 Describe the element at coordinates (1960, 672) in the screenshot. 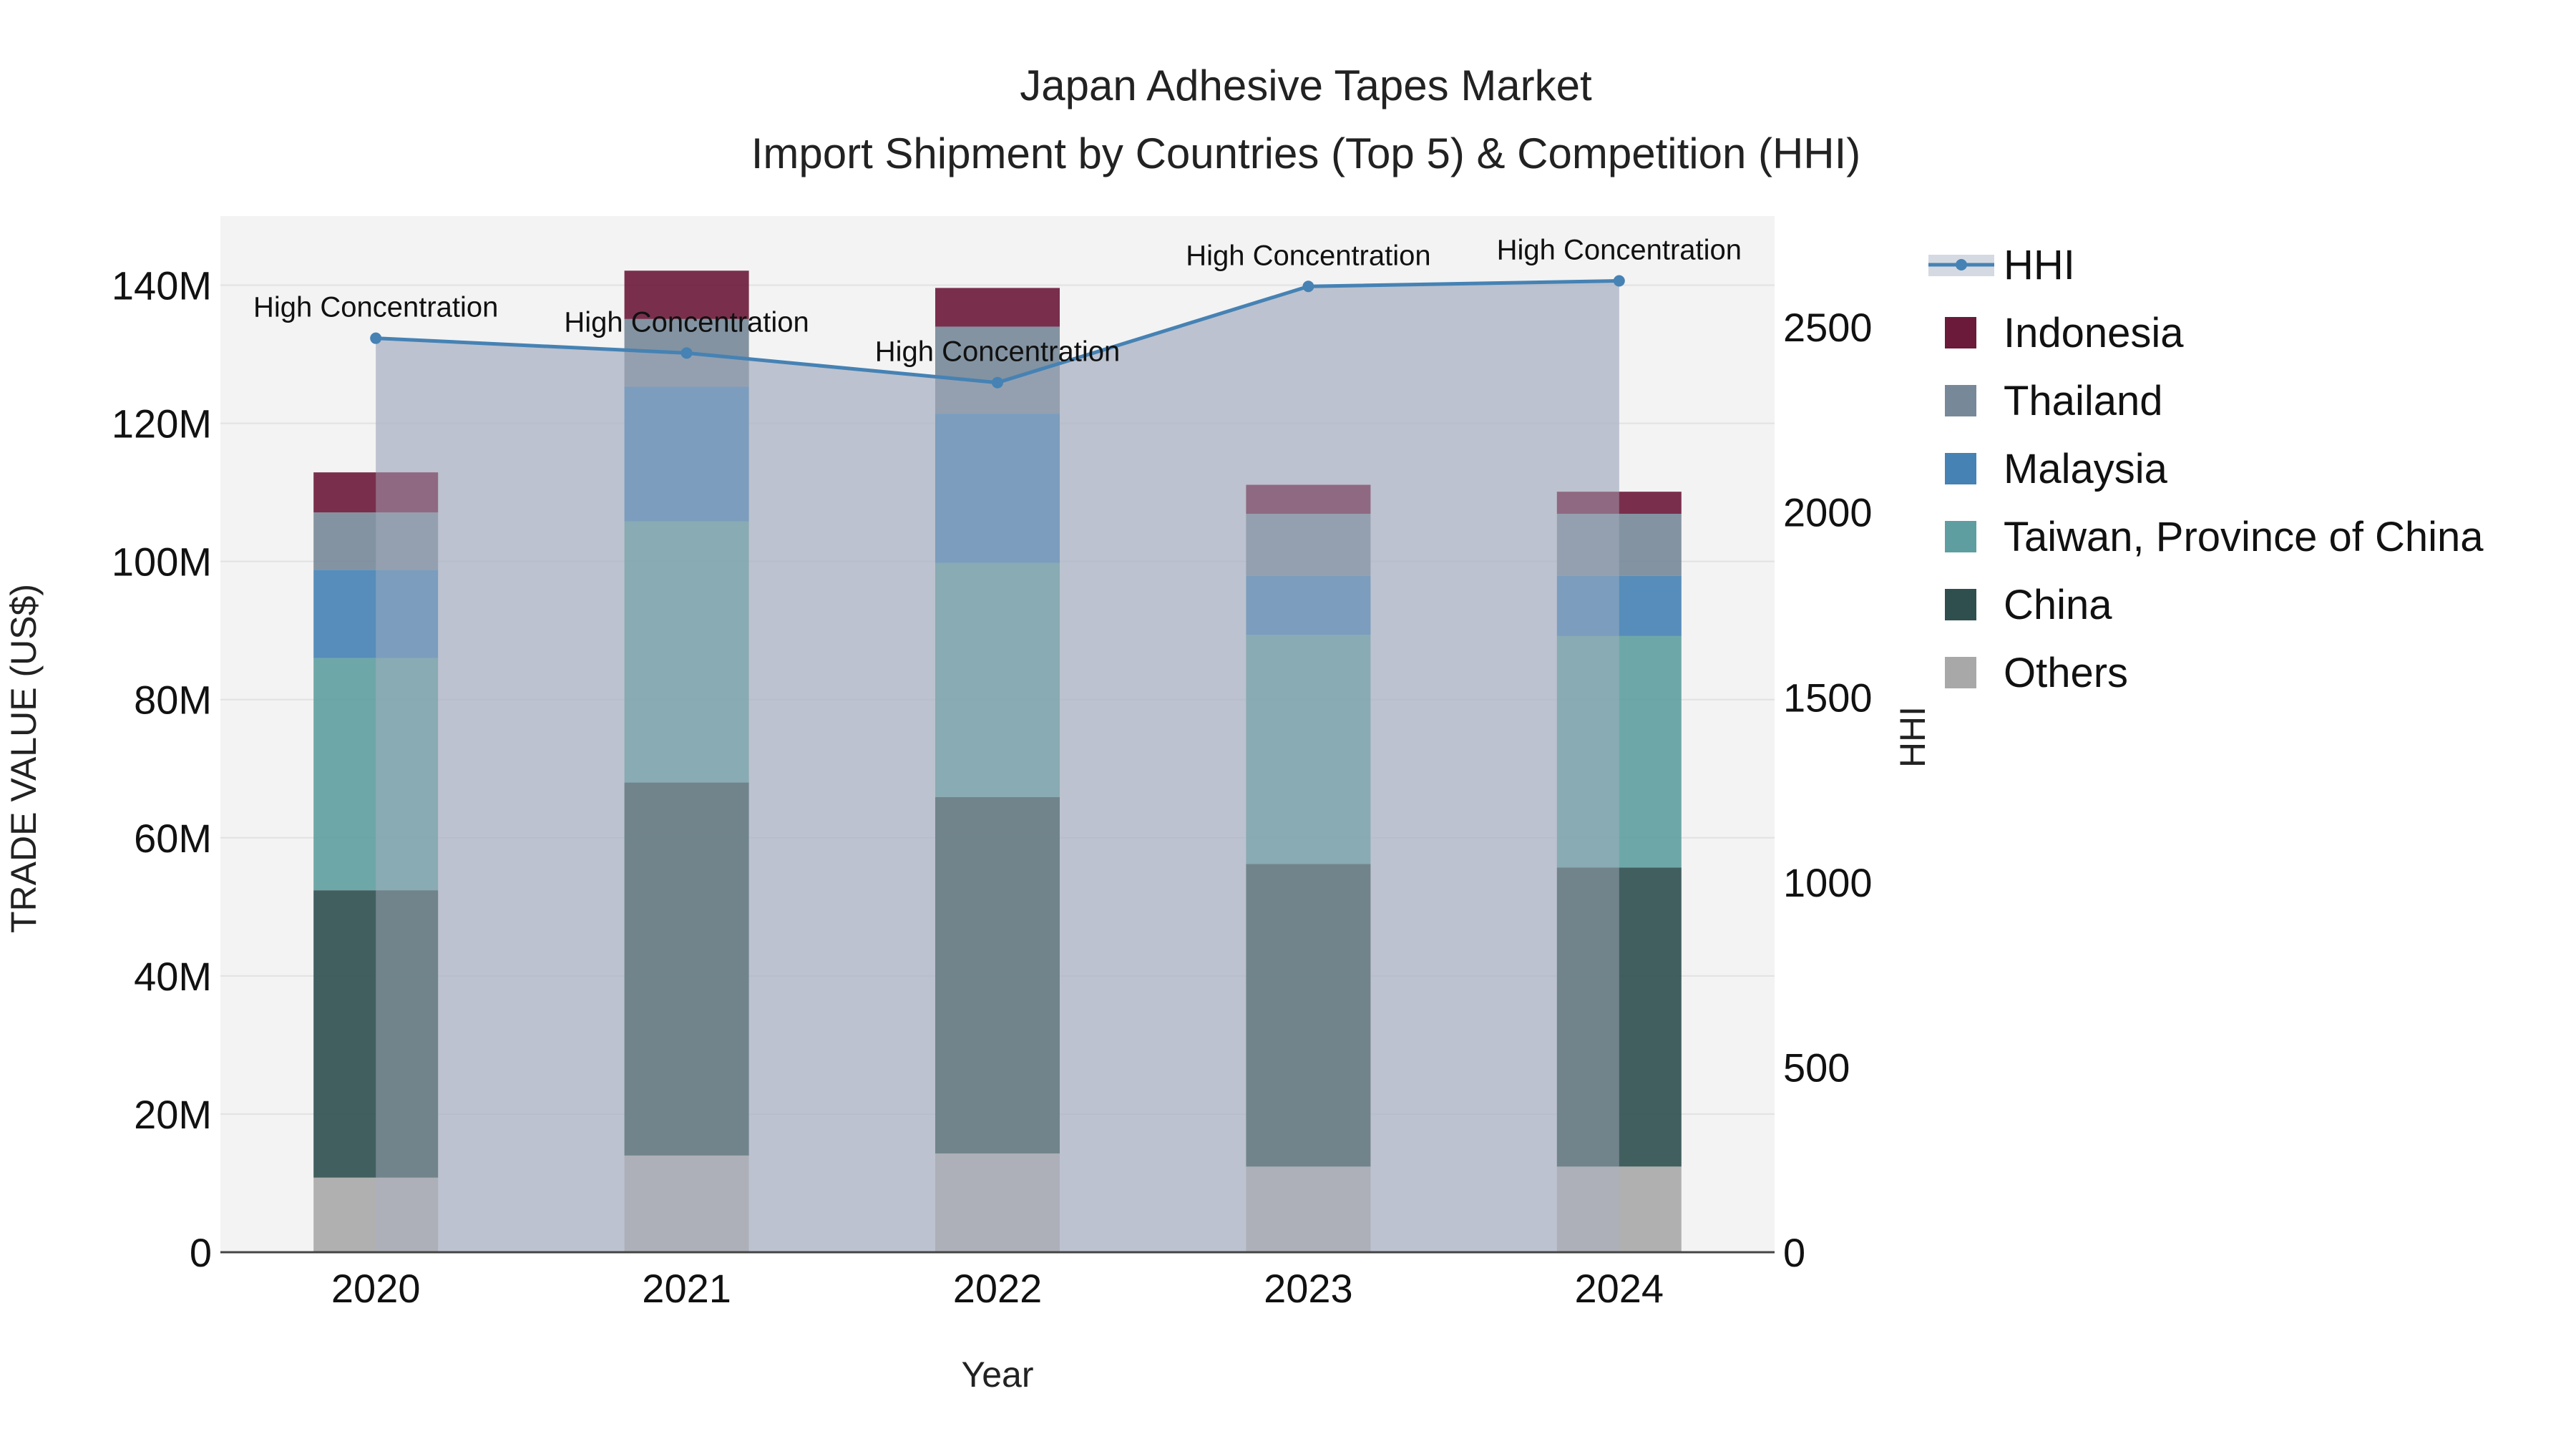

I see `legend-swatch-others` at that location.